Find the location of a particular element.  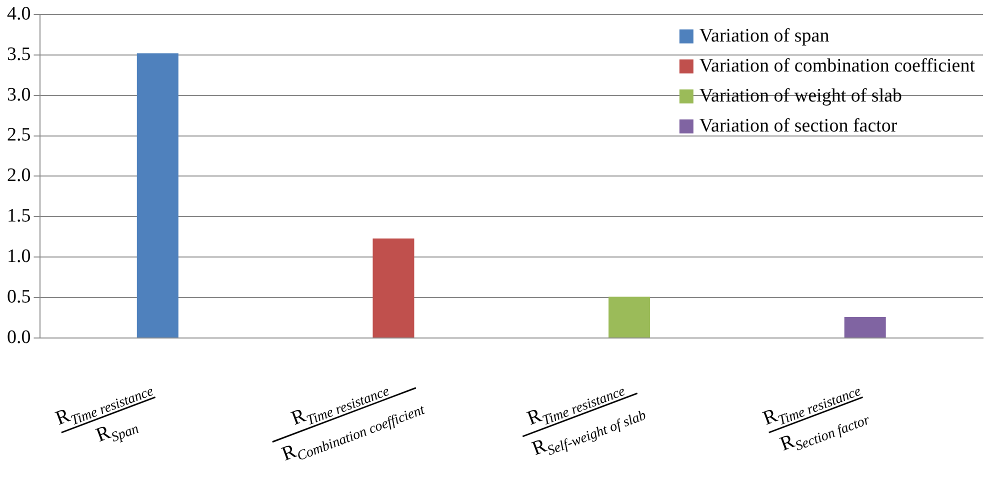

legend-label: Variation of weight of slab is located at coordinates (800, 95).